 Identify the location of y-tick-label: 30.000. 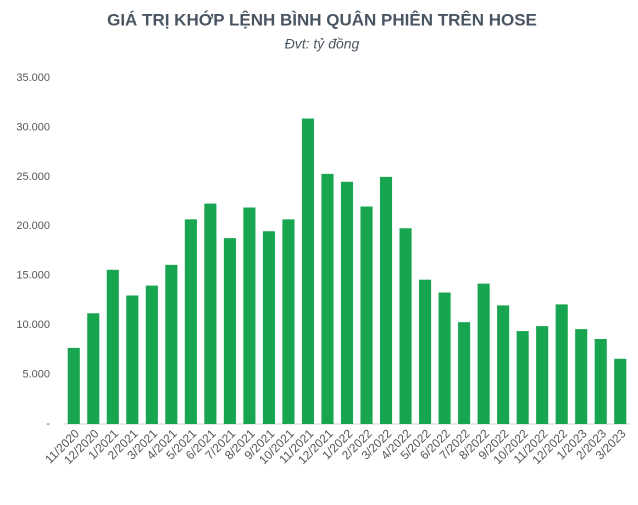
(33, 127).